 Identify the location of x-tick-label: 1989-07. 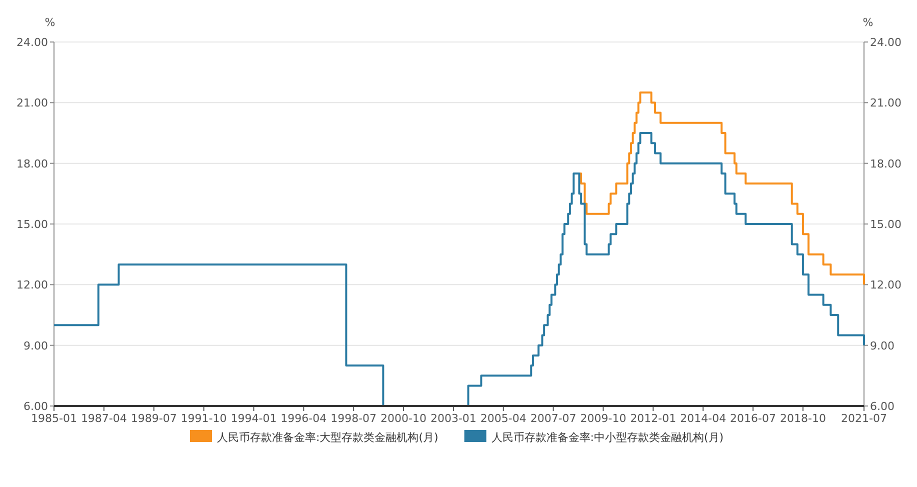
(153, 418).